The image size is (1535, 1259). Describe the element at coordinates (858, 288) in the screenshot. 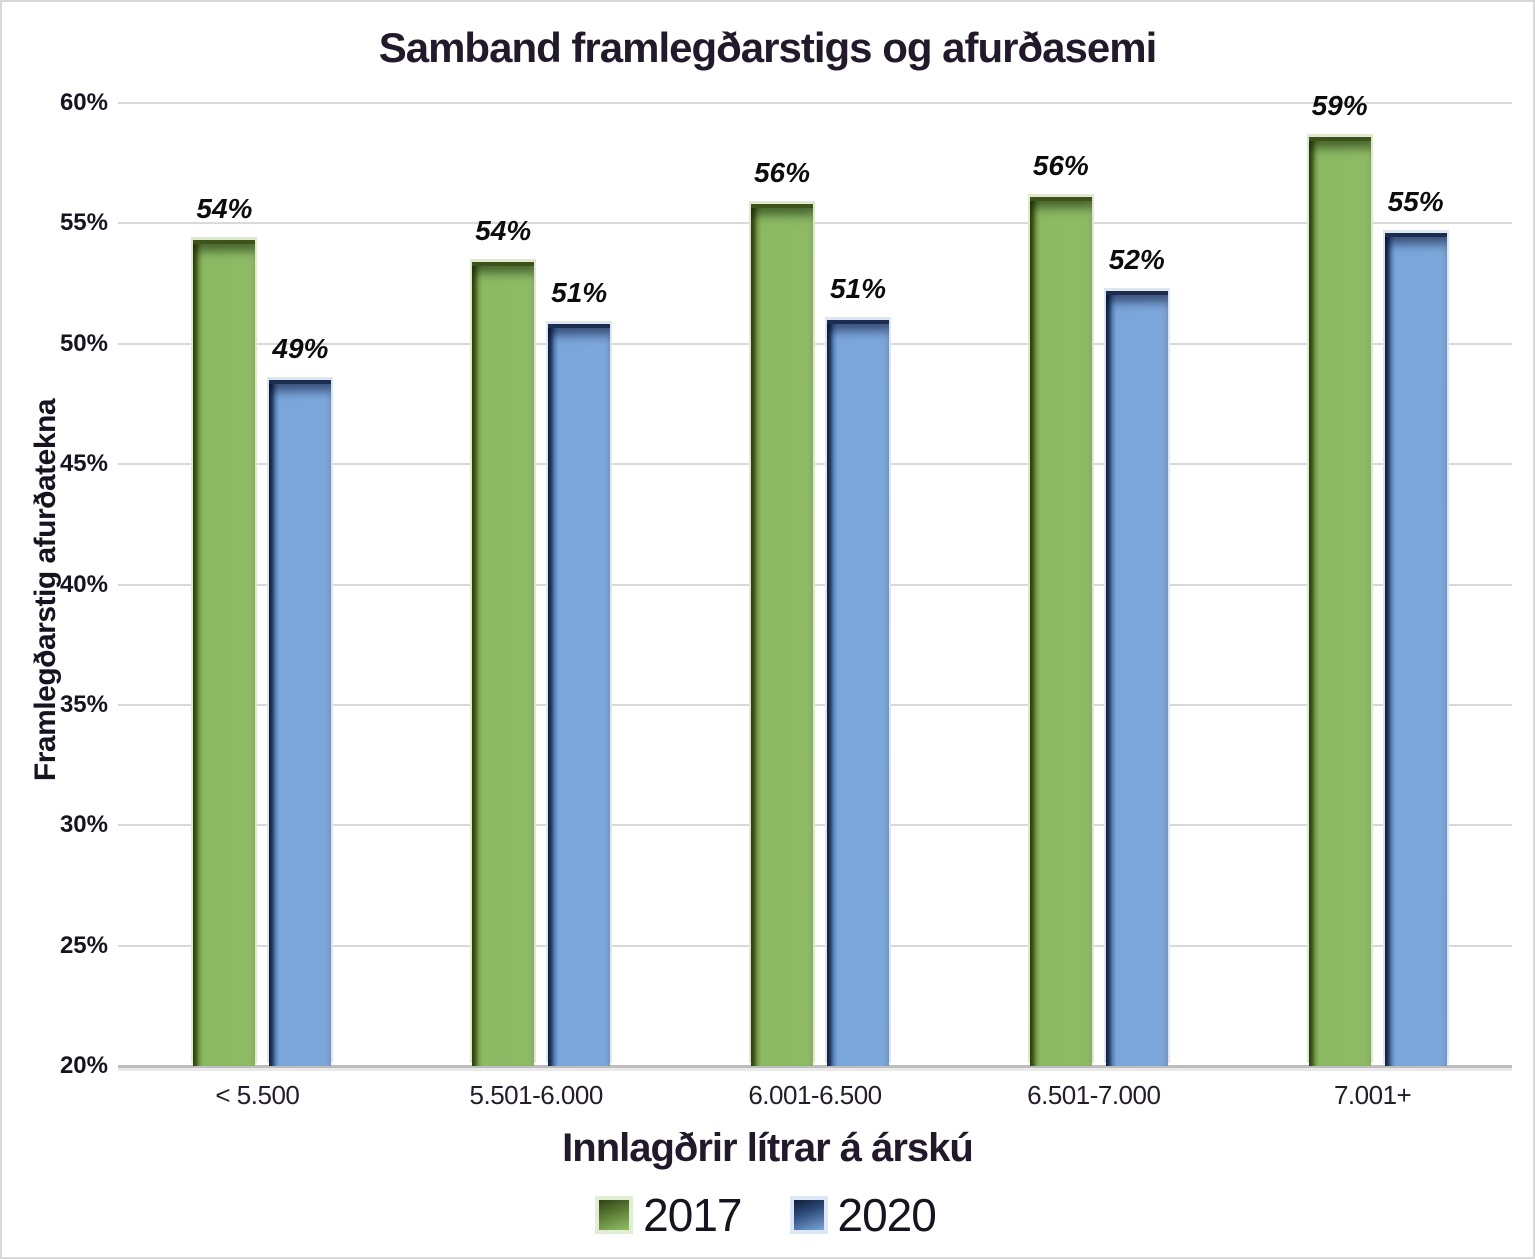

I see `data-label-2020-6.001-6.500: 51%` at that location.